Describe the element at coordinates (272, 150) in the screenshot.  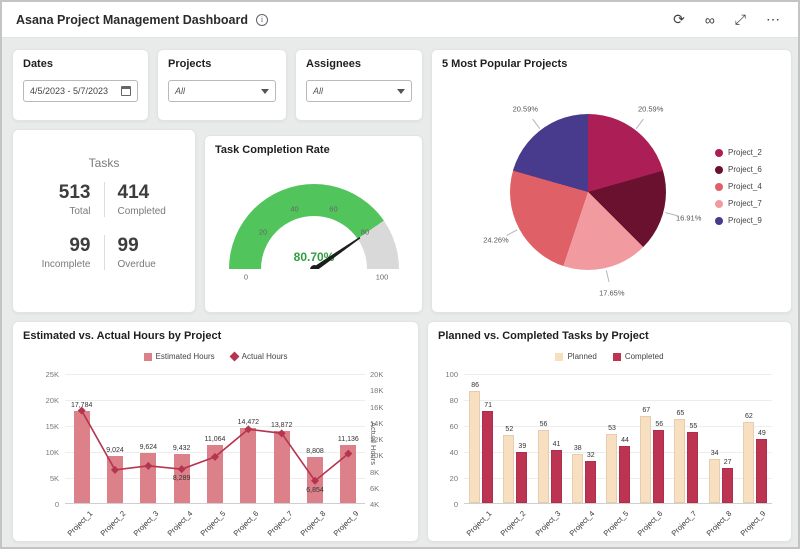
I see `gauge-title: Task Completion Rate` at that location.